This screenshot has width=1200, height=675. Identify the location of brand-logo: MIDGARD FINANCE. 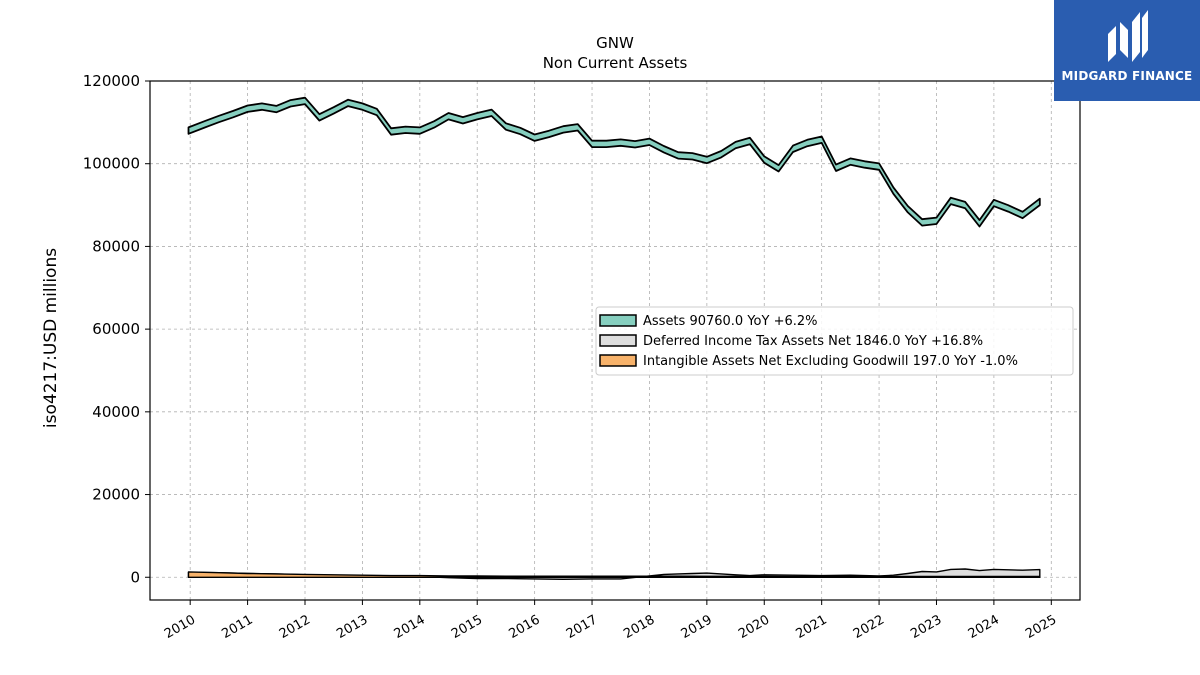
(1127, 50).